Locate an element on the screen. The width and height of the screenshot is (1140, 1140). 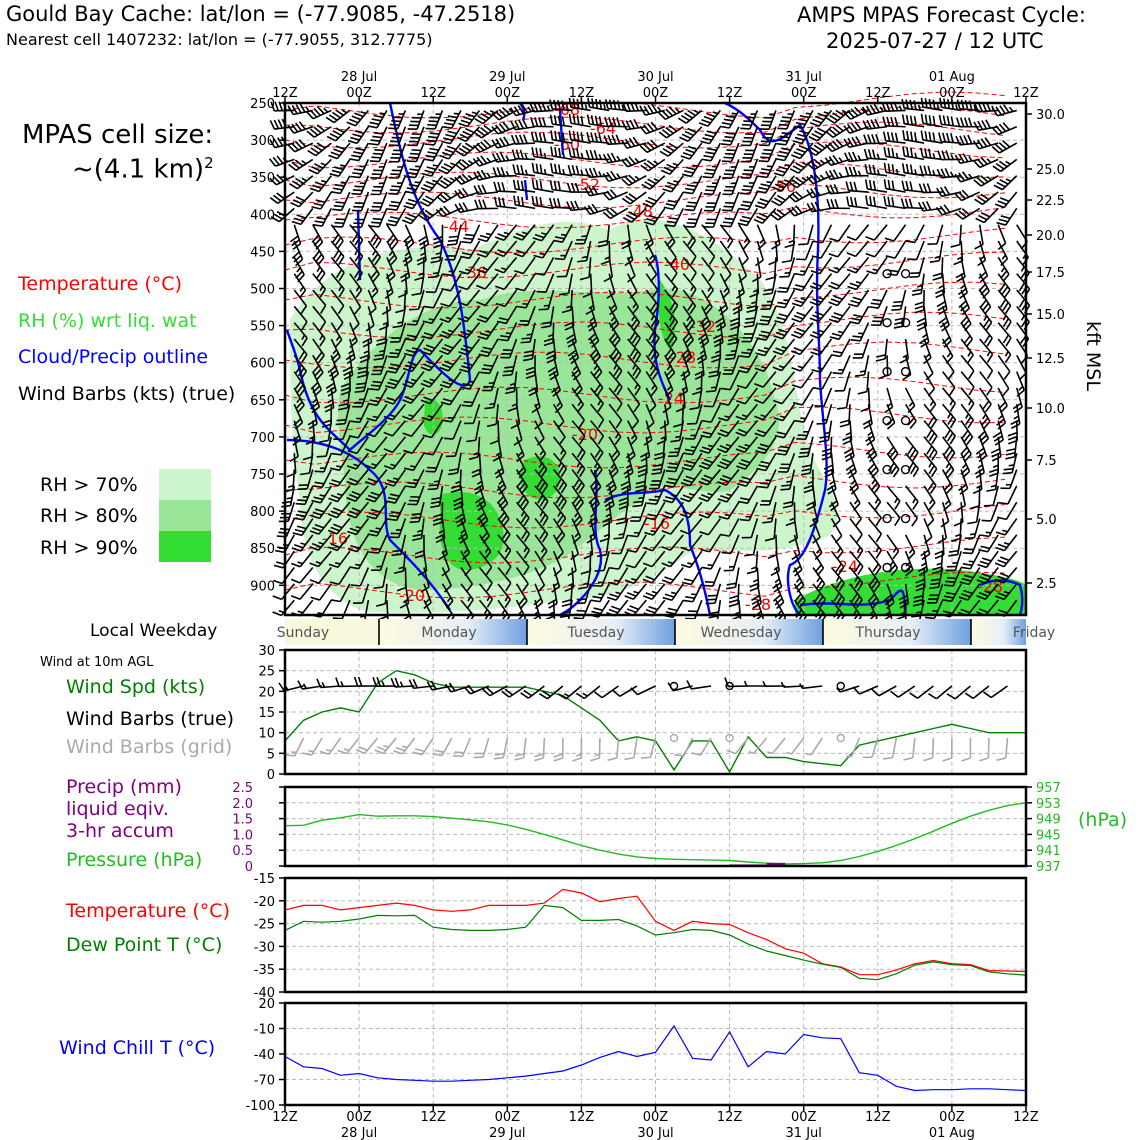
isotherm-line is located at coordinates (645, 217).